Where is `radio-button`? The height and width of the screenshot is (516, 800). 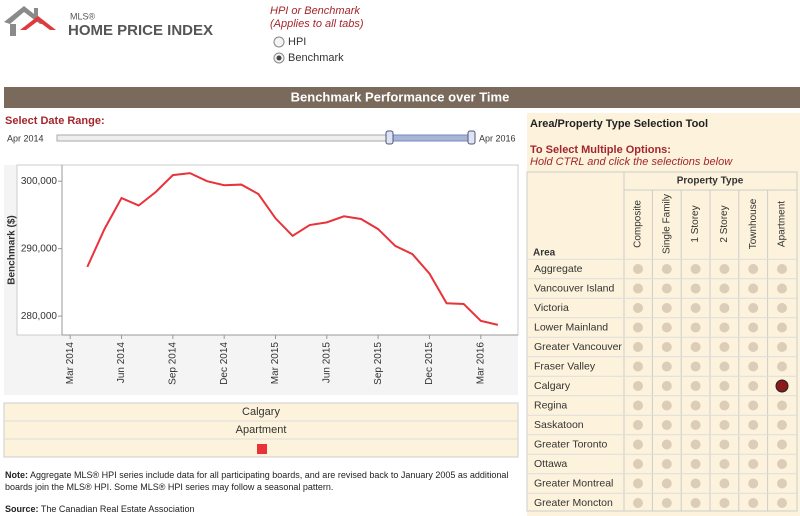 radio-button is located at coordinates (279, 42).